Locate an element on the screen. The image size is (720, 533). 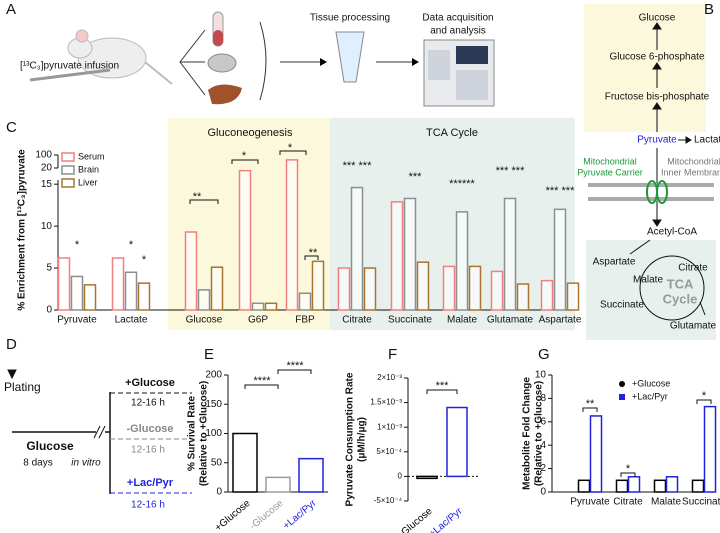
b-label: Succinate is located at coordinates (622, 305).